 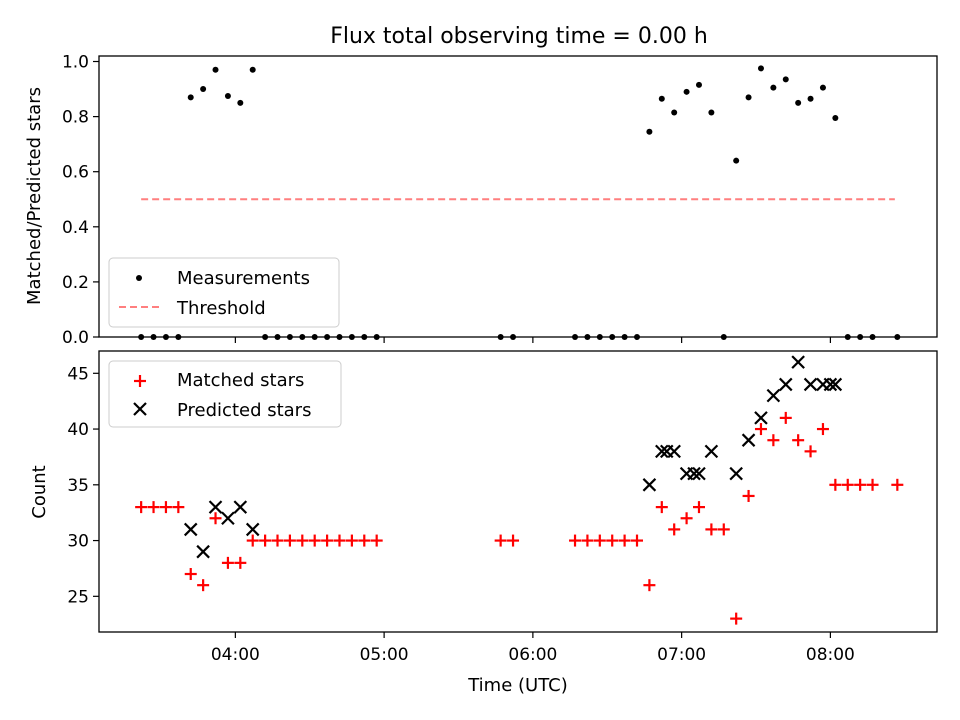 What do you see at coordinates (235, 655) in the screenshot?
I see `x-tick-label: 04:00` at bounding box center [235, 655].